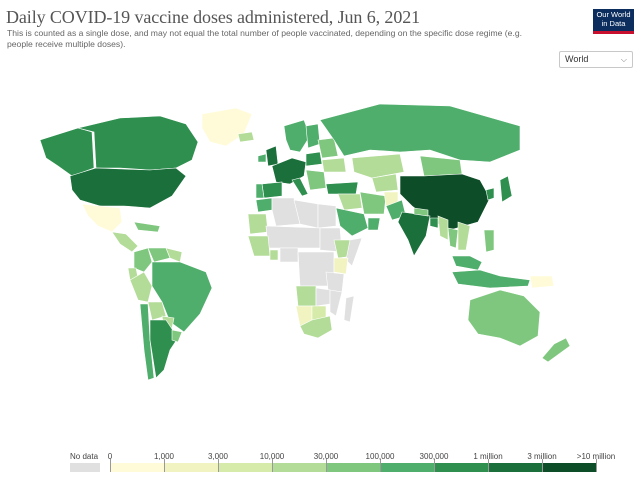  What do you see at coordinates (141, 287) in the screenshot?
I see `region-peru` at bounding box center [141, 287].